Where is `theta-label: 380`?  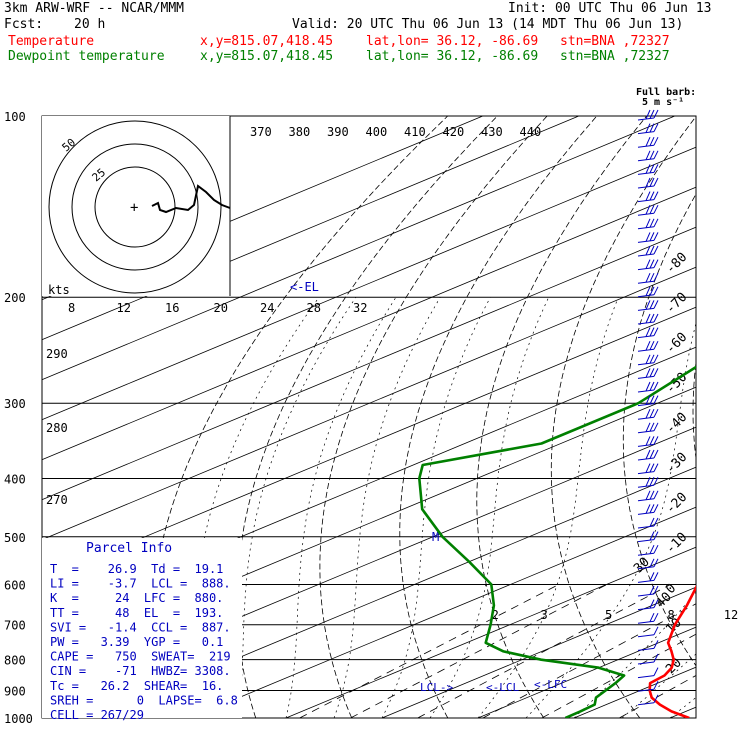 theta-label: 380 is located at coordinates (300, 132).